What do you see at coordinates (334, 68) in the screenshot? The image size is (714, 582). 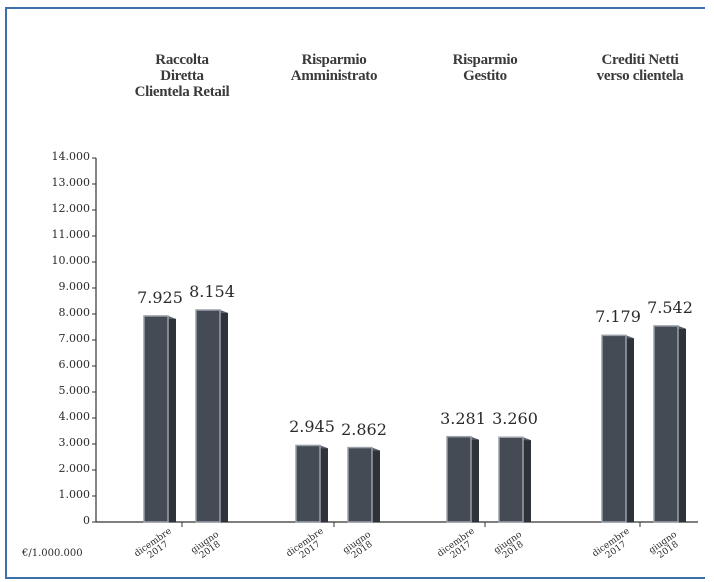 I see `group-title: Risparmio Amministrato` at bounding box center [334, 68].